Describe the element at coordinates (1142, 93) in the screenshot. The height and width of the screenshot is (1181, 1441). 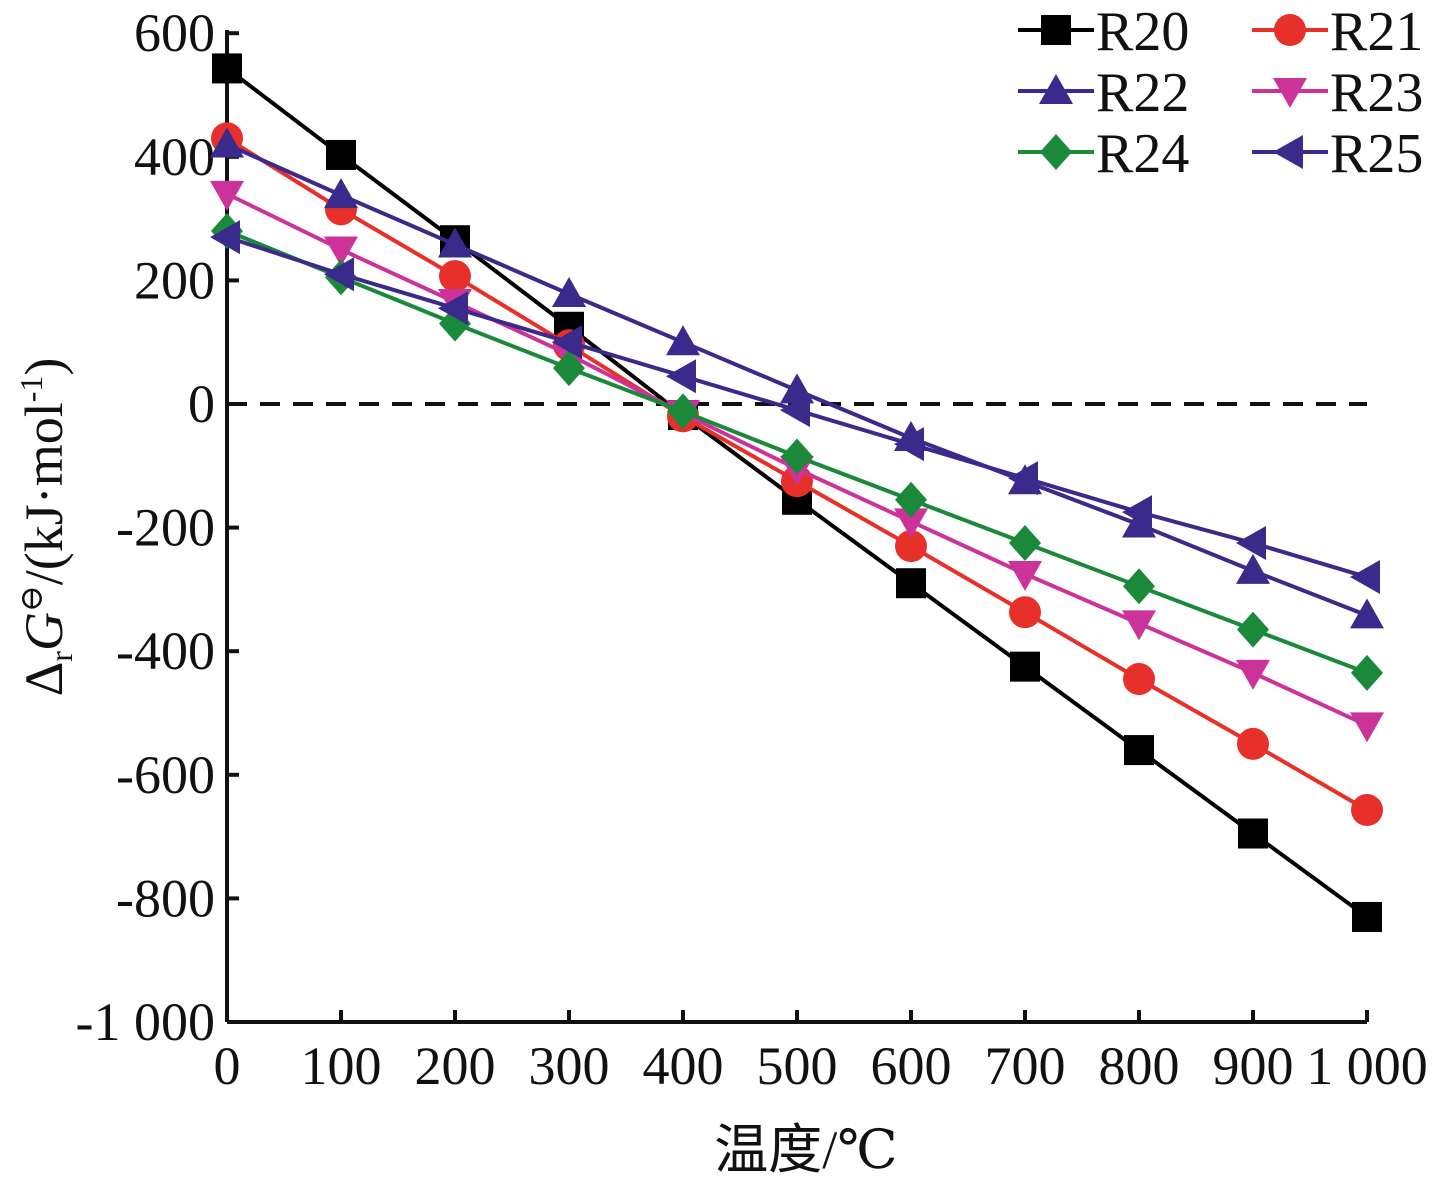
I see `legend-label: R22` at that location.